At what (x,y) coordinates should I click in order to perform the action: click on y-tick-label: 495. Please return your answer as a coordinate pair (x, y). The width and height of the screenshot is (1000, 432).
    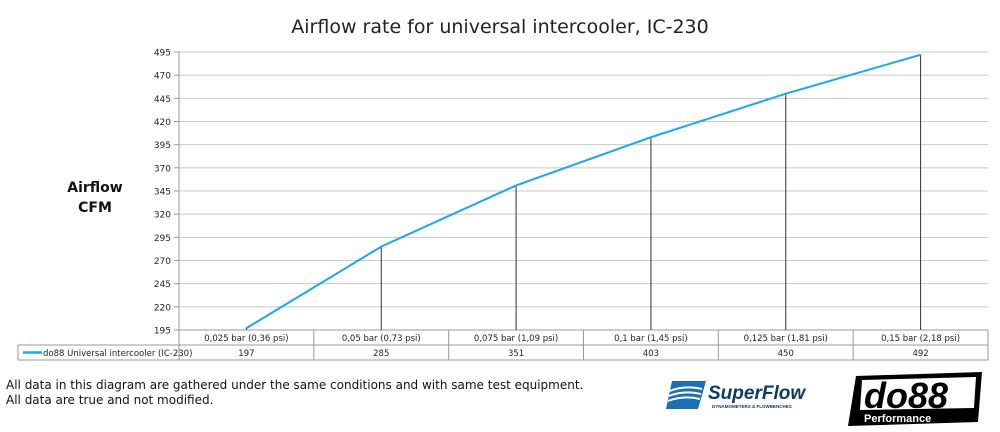
    Looking at the image, I should click on (162, 54).